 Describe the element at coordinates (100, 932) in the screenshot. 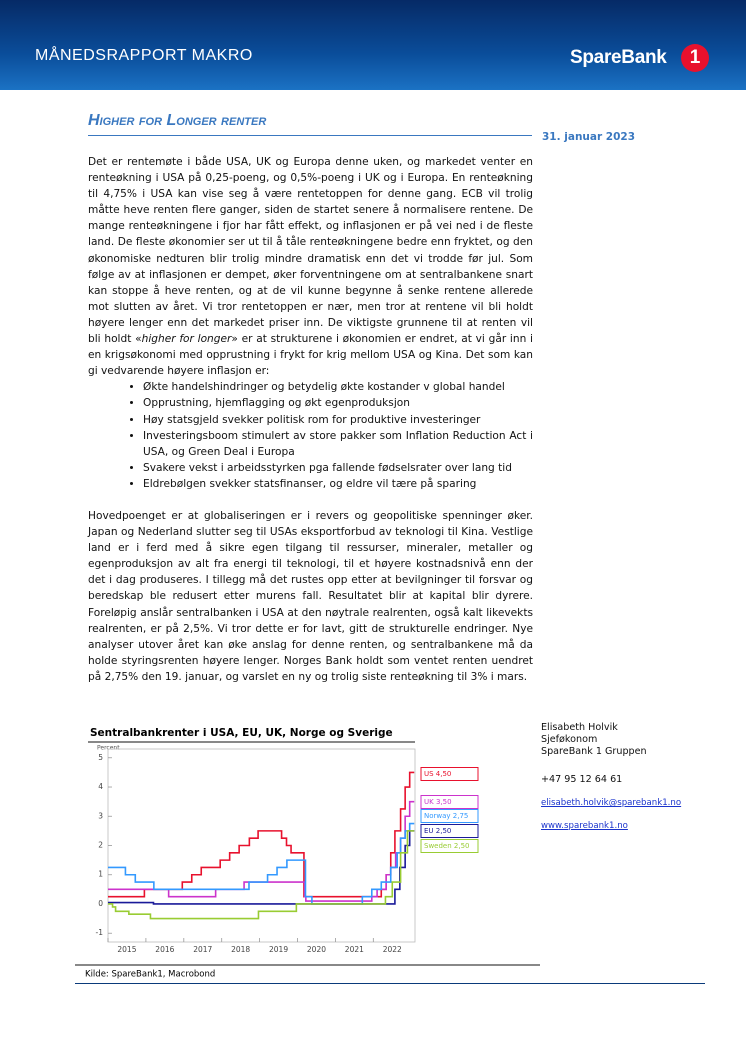

I see `y-tick-label: -1` at that location.